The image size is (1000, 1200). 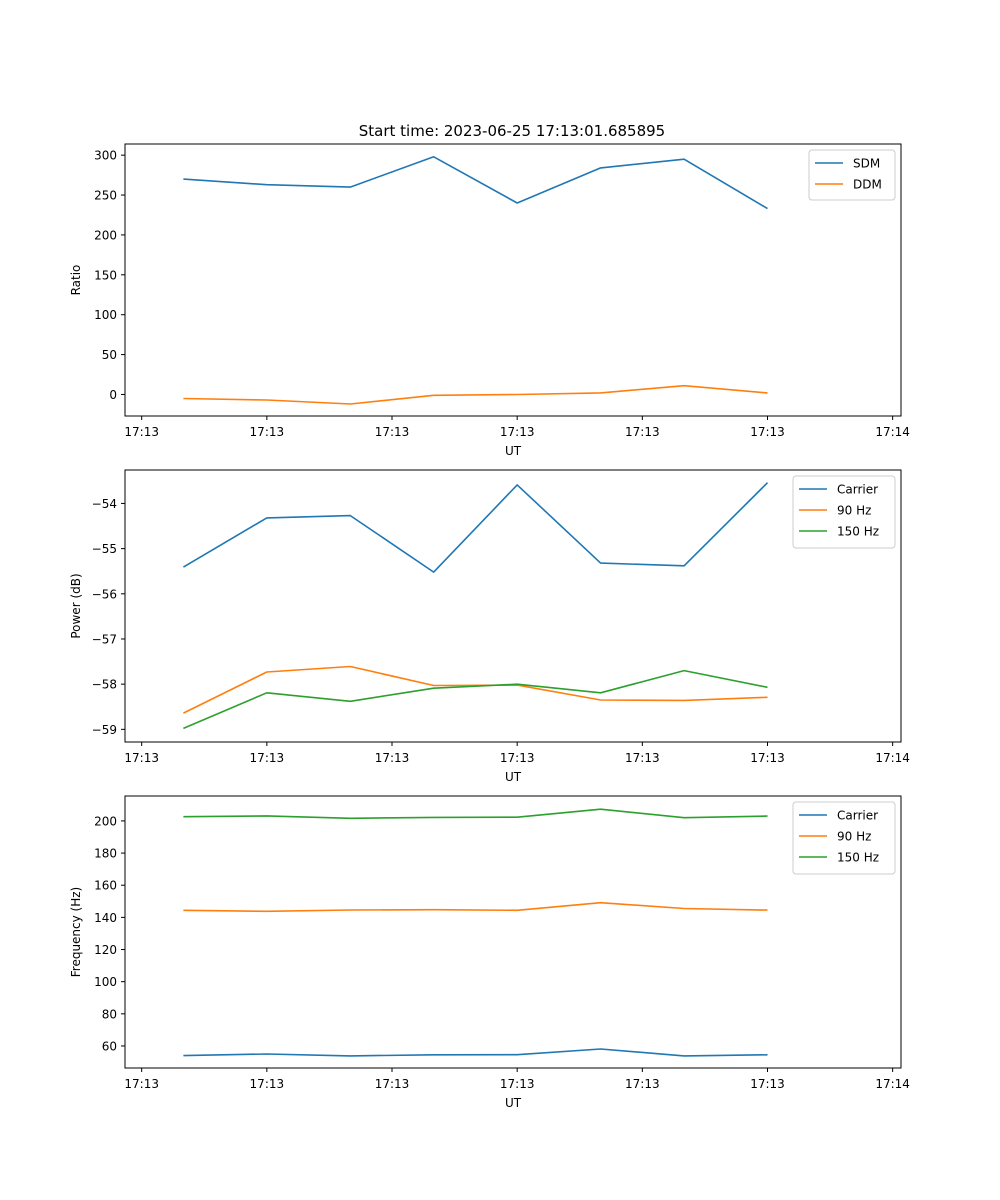 I want to click on y-tick-label: −58, so click(x=104, y=685).